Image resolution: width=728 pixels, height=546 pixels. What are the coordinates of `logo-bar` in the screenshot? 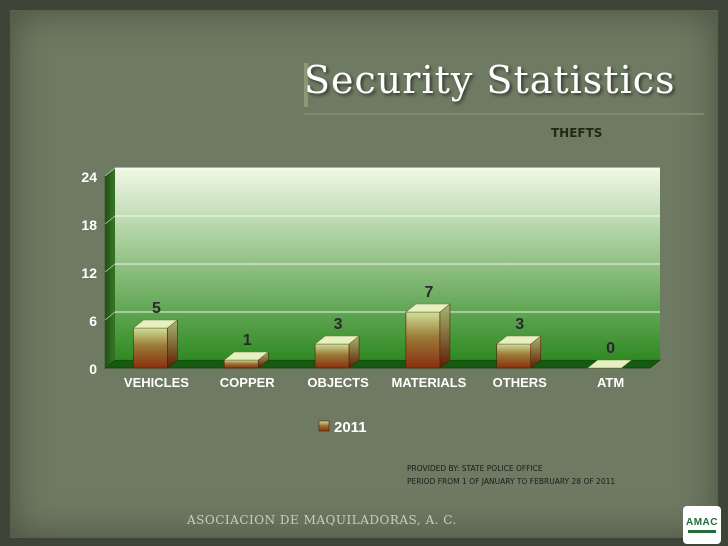 It's located at (702, 531).